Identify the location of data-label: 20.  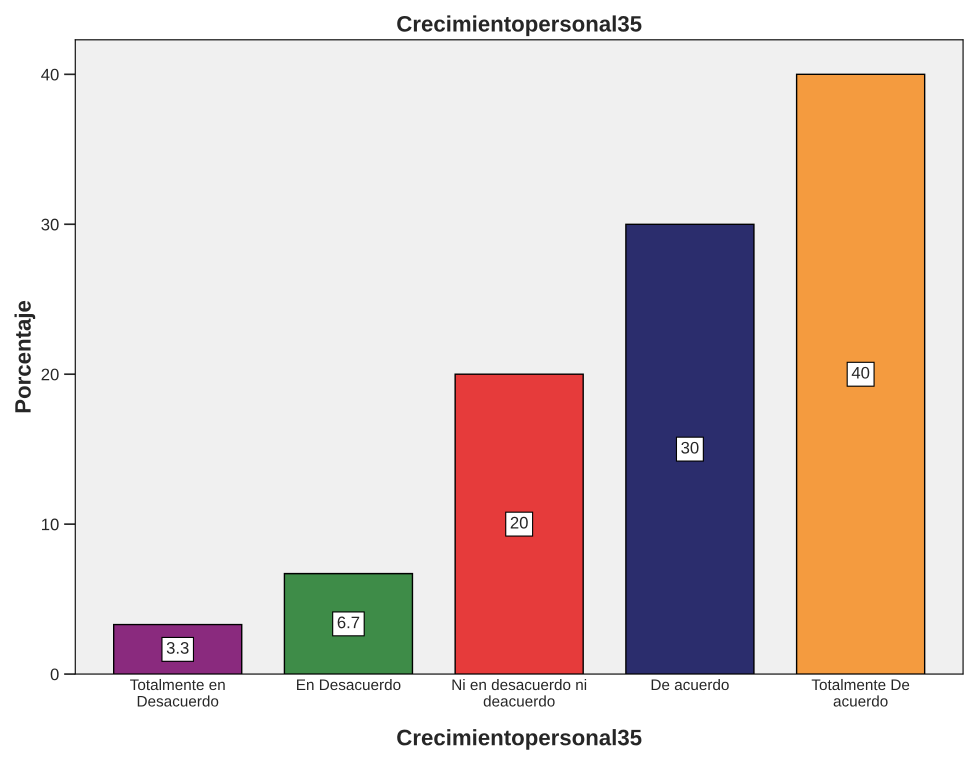
(519, 522).